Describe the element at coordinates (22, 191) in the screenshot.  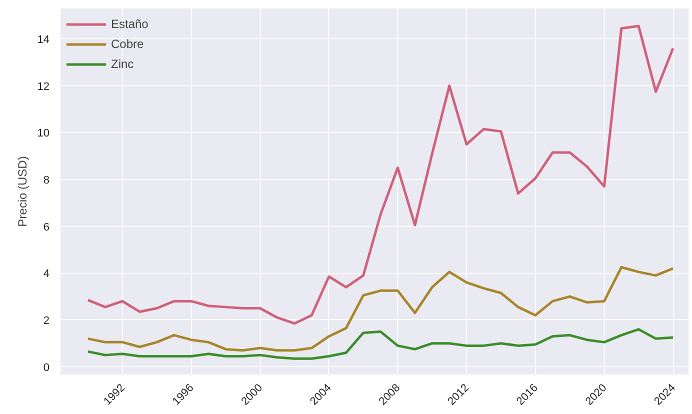
I see `y-axis-title: Precio (USD)` at that location.